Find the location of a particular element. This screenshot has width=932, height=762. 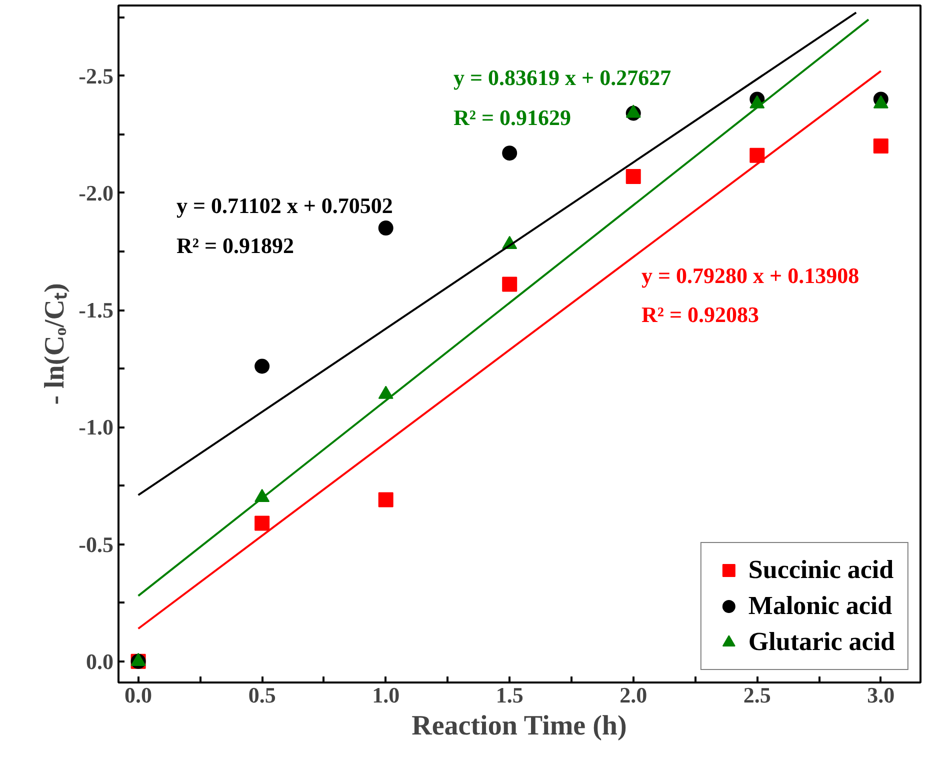

annotation: R² = 0.91629 is located at coordinates (513, 117).